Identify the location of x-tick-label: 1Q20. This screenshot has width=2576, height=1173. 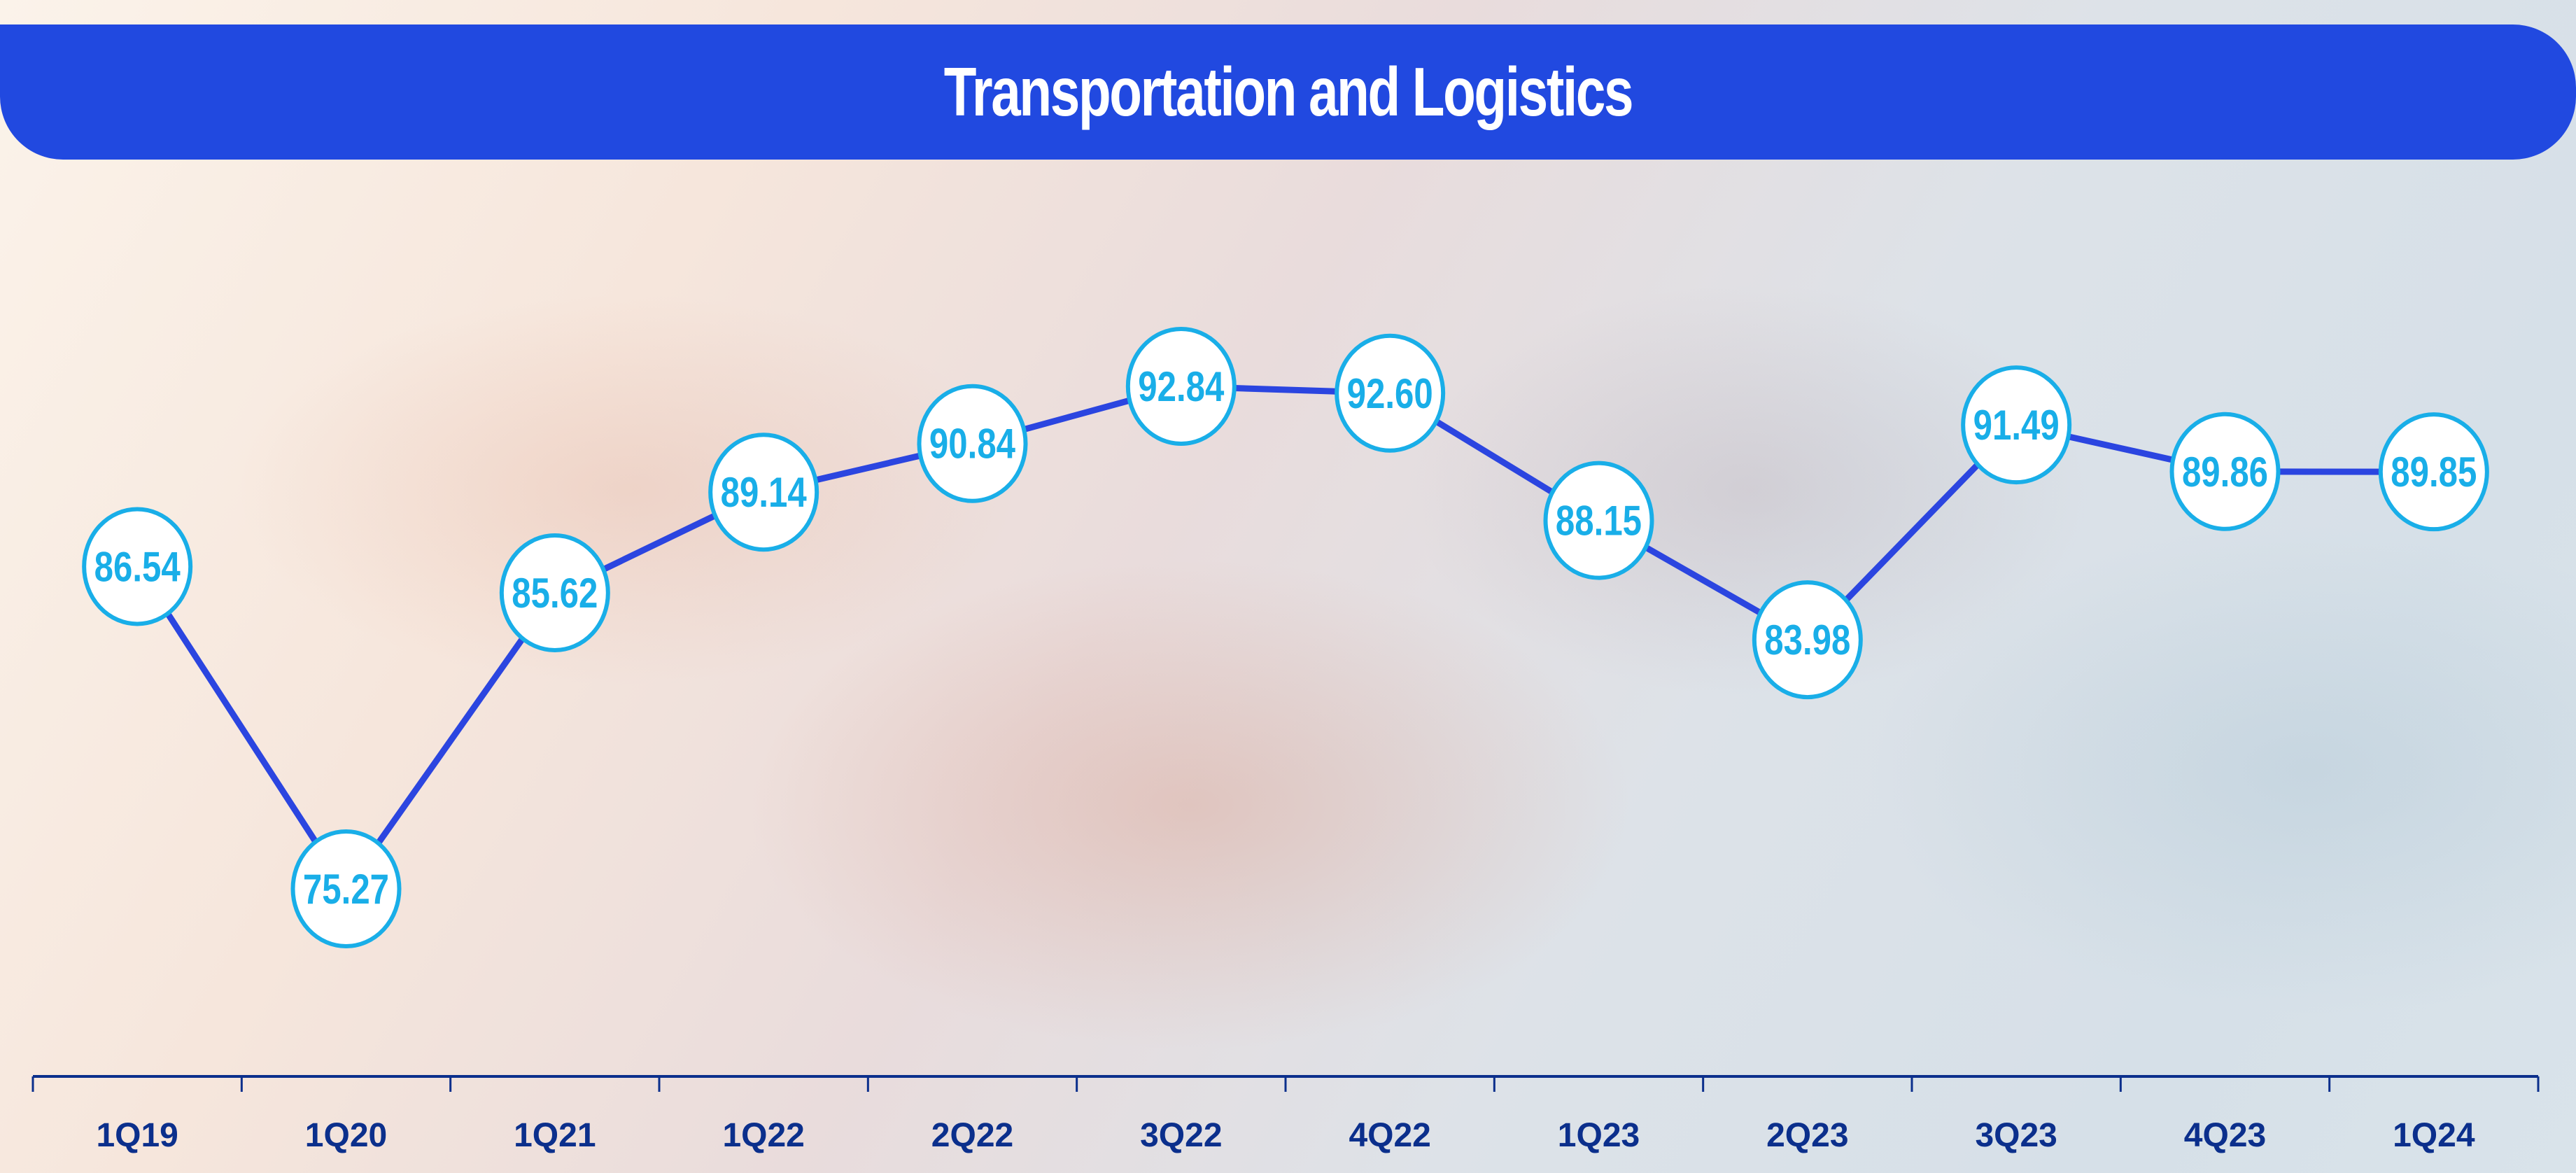
(346, 1135).